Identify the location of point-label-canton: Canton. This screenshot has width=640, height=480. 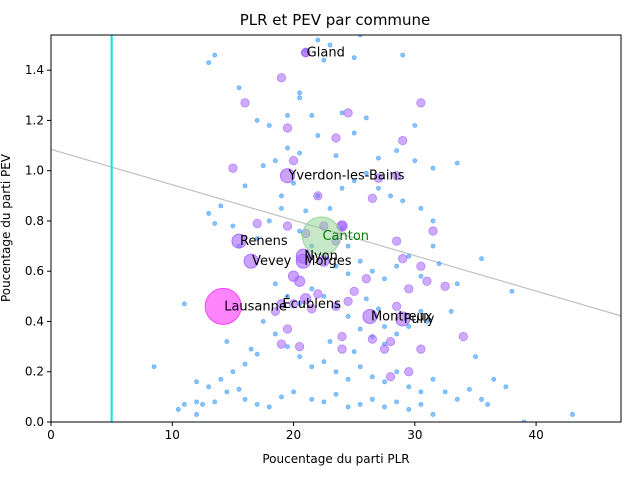
(345, 236).